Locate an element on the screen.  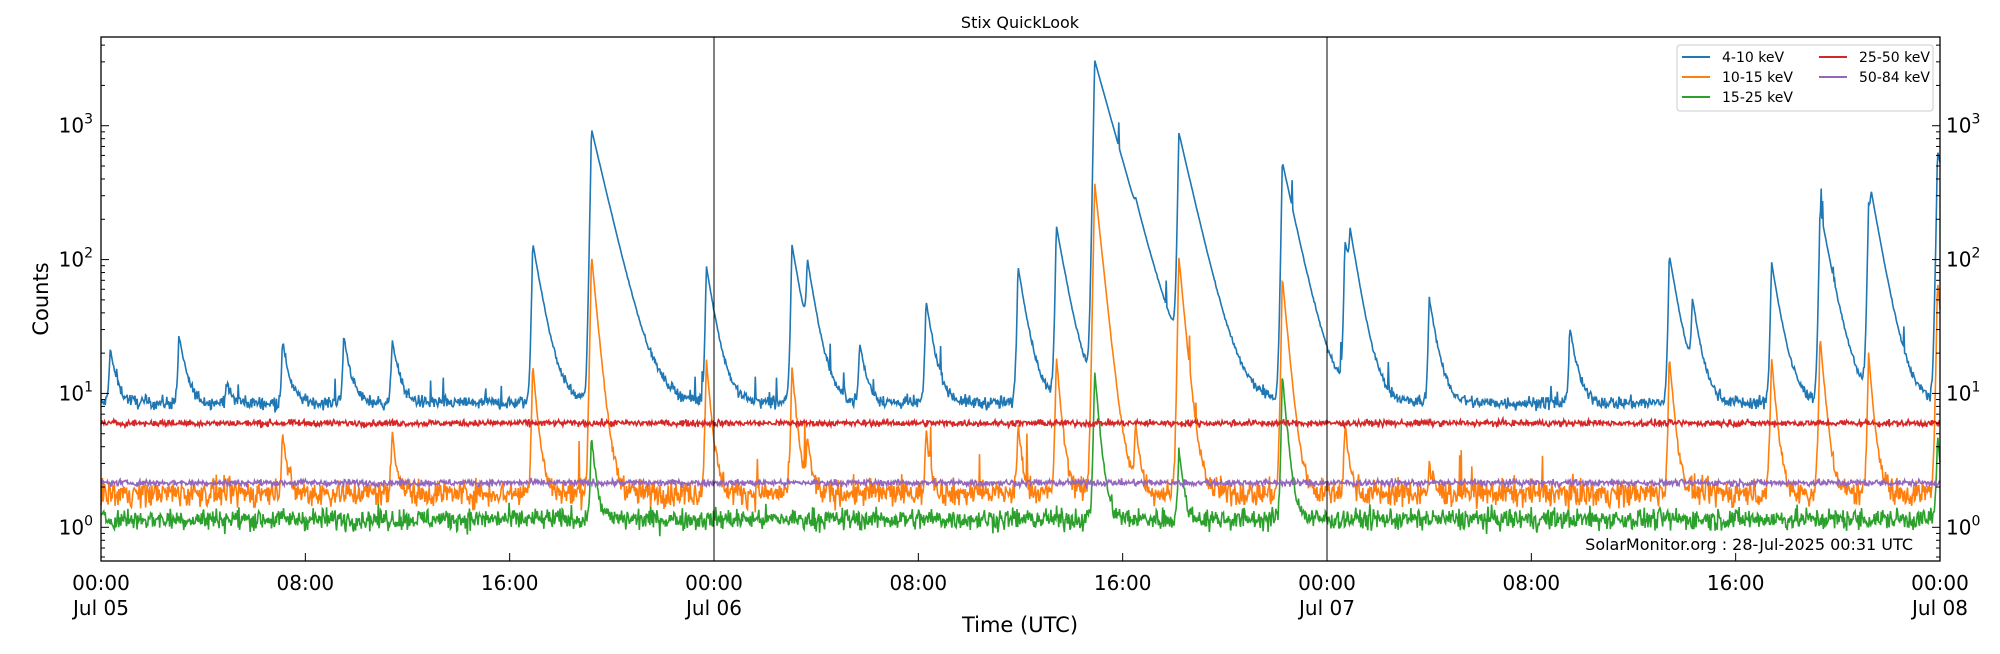
y-tick-label-right: 10² is located at coordinates (1963, 259).